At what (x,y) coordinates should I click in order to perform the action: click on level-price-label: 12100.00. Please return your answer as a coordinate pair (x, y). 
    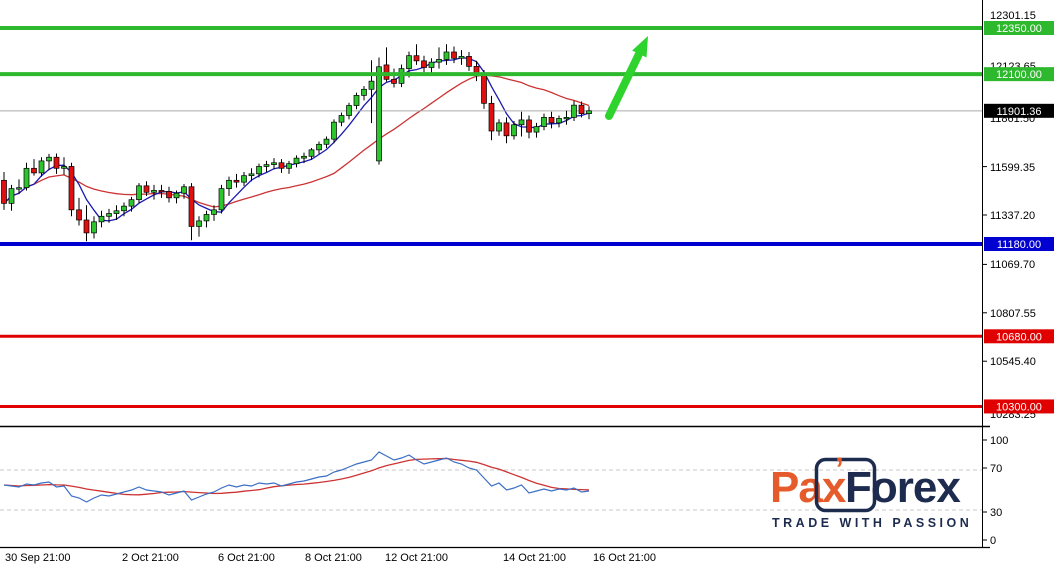
    Looking at the image, I should click on (1019, 75).